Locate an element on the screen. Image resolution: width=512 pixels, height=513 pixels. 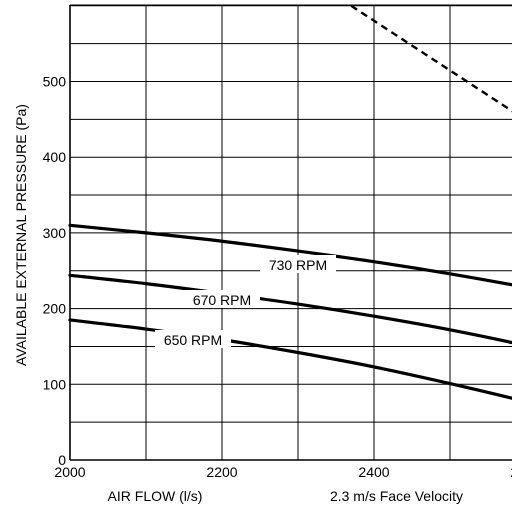
motor-limit-line is located at coordinates (431, 58).